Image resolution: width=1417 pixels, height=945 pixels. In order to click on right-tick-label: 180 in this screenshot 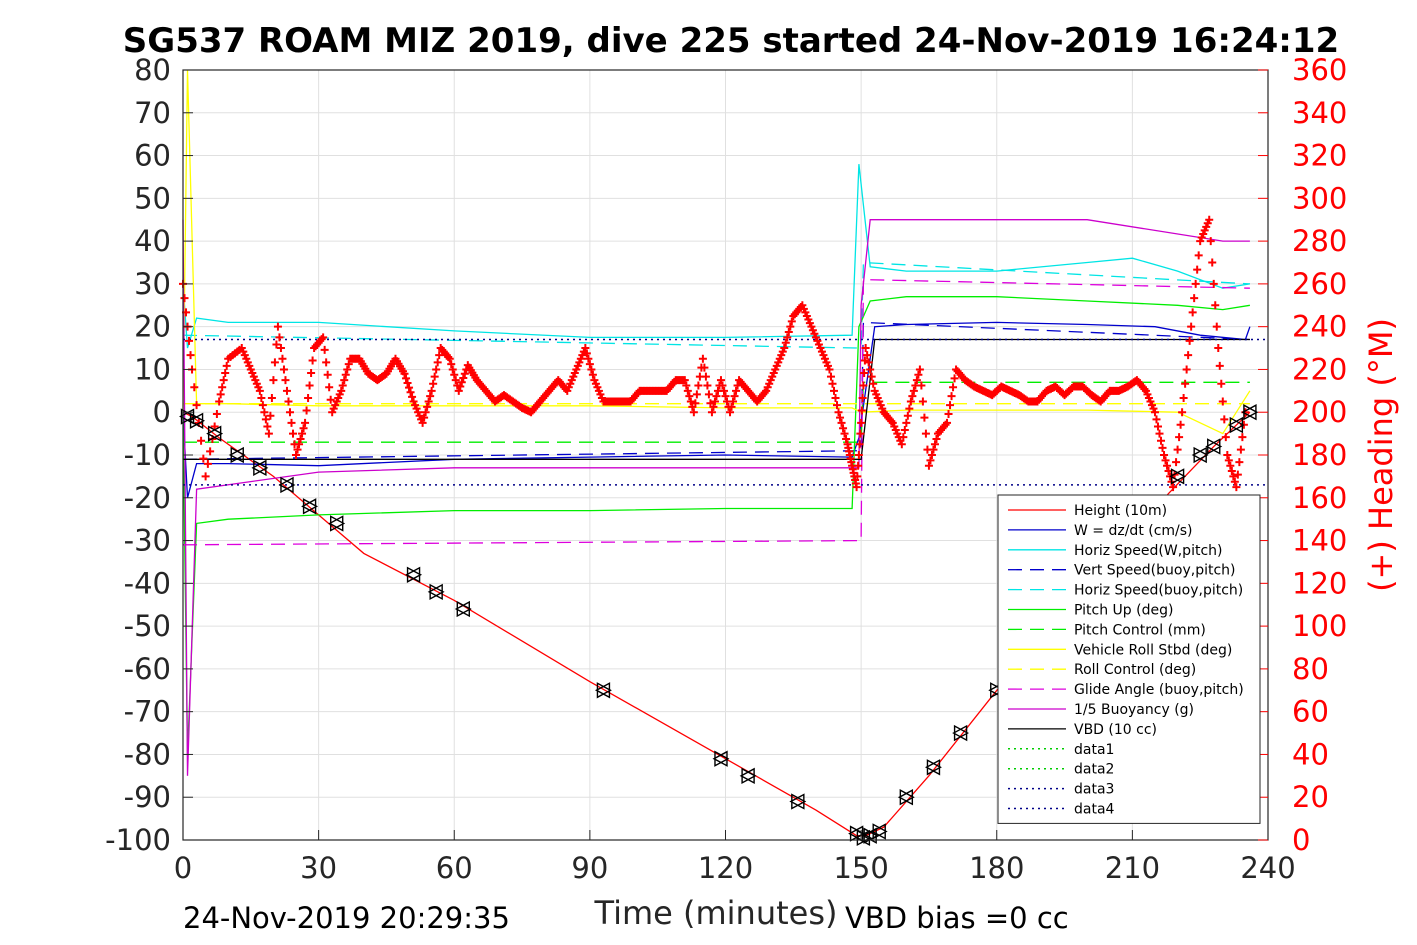, I will do `click(1319, 455)`.